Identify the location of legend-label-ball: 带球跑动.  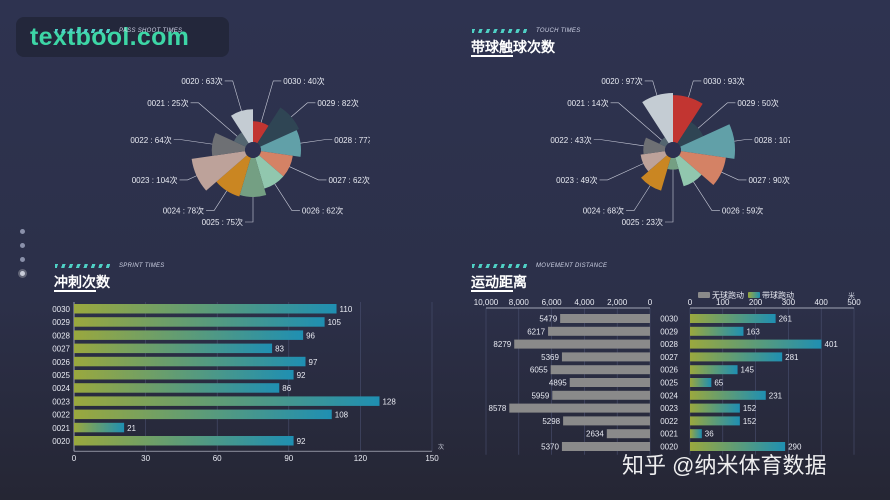
(778, 295).